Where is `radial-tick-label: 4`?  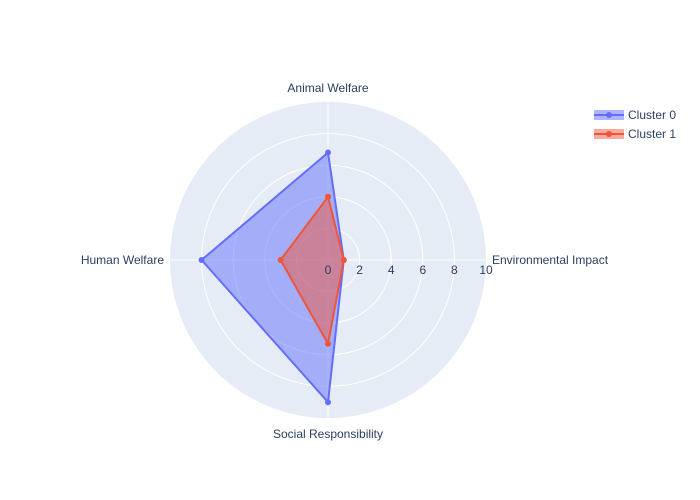 radial-tick-label: 4 is located at coordinates (391, 270).